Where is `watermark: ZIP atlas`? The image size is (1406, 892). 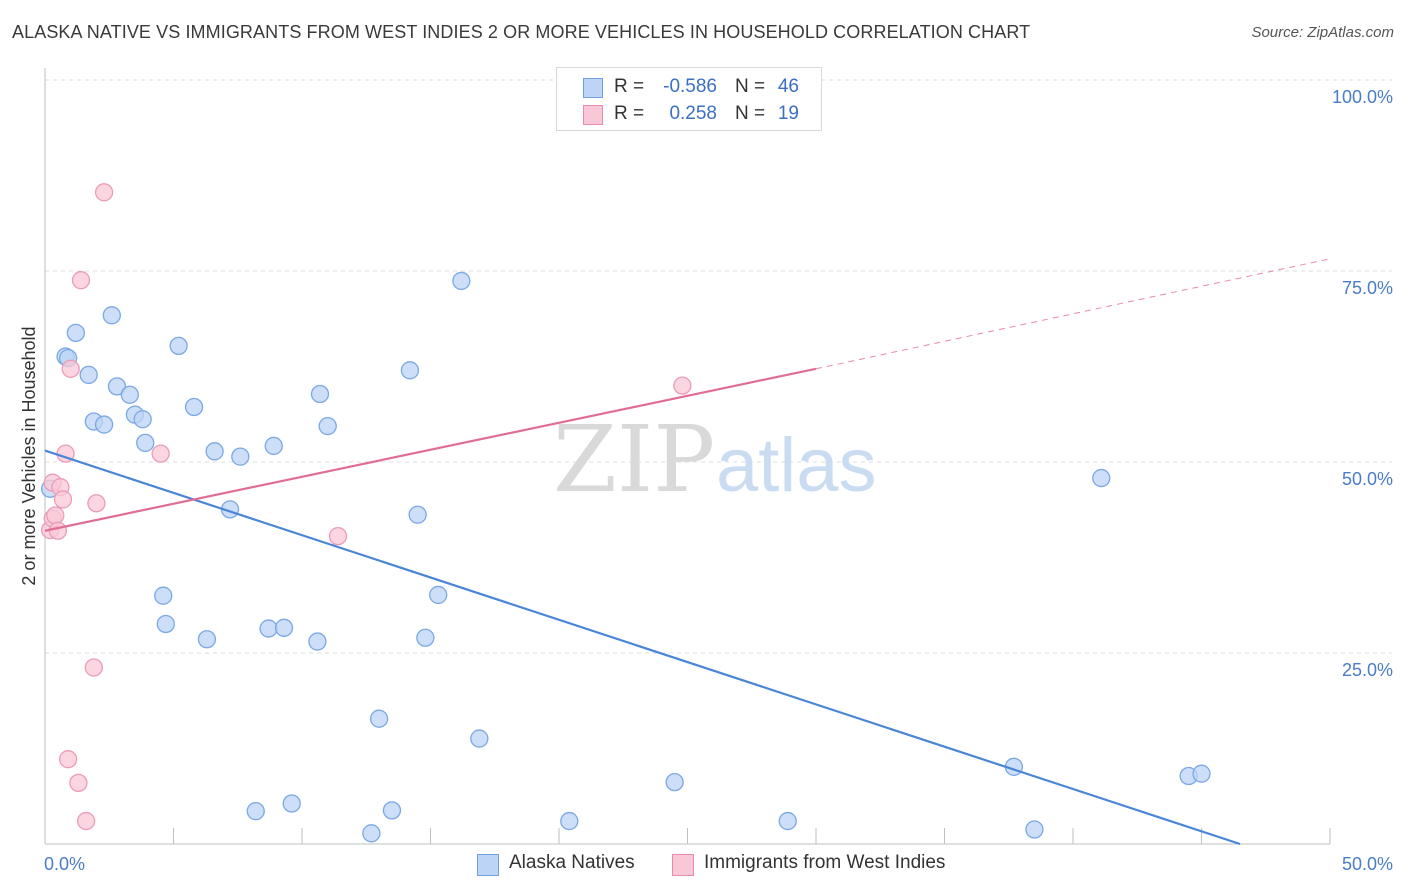 watermark: ZIP atlas is located at coordinates (715, 459).